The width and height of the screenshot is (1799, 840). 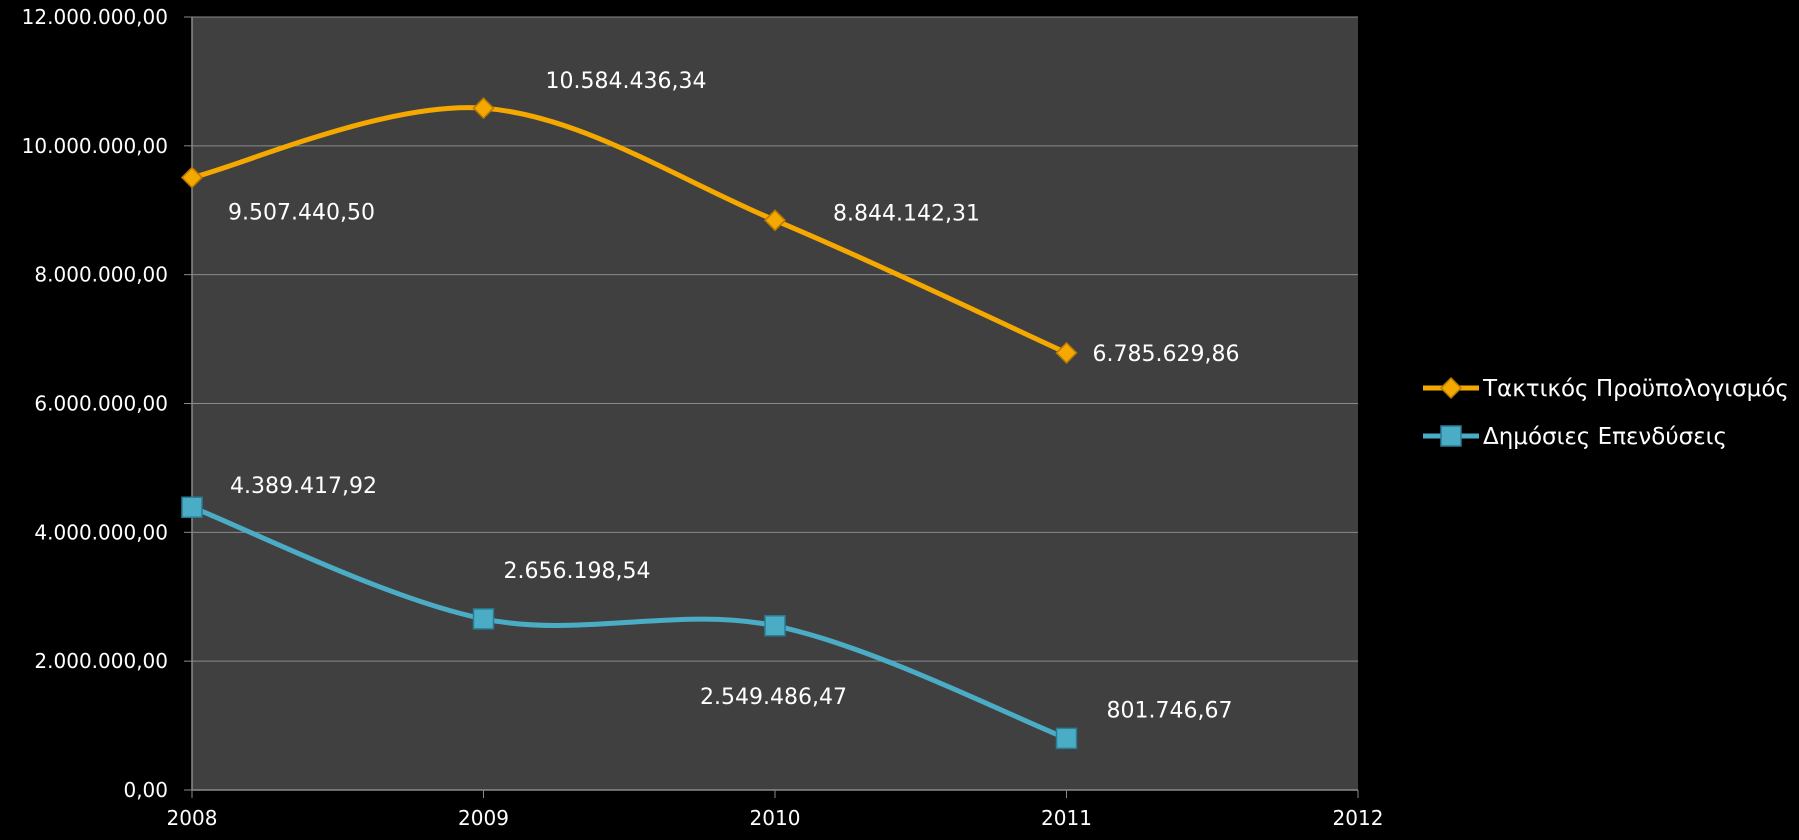 What do you see at coordinates (577, 571) in the screenshot?
I see `data-label: 2.656.198,54` at bounding box center [577, 571].